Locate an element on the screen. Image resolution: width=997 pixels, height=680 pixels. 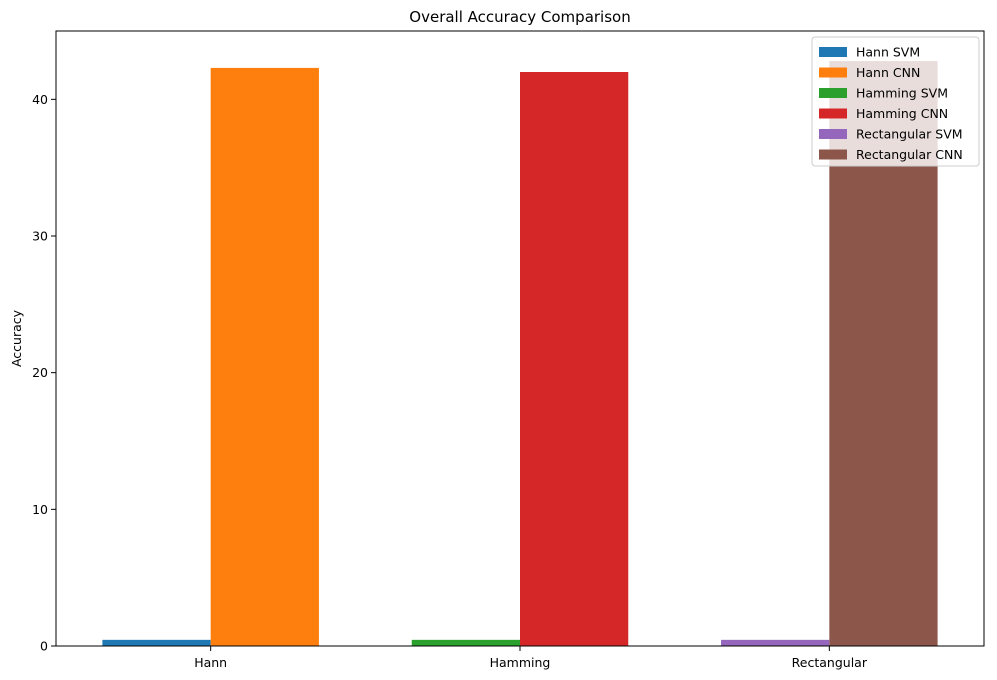
legend-label: Rectangular CNN is located at coordinates (909, 154).